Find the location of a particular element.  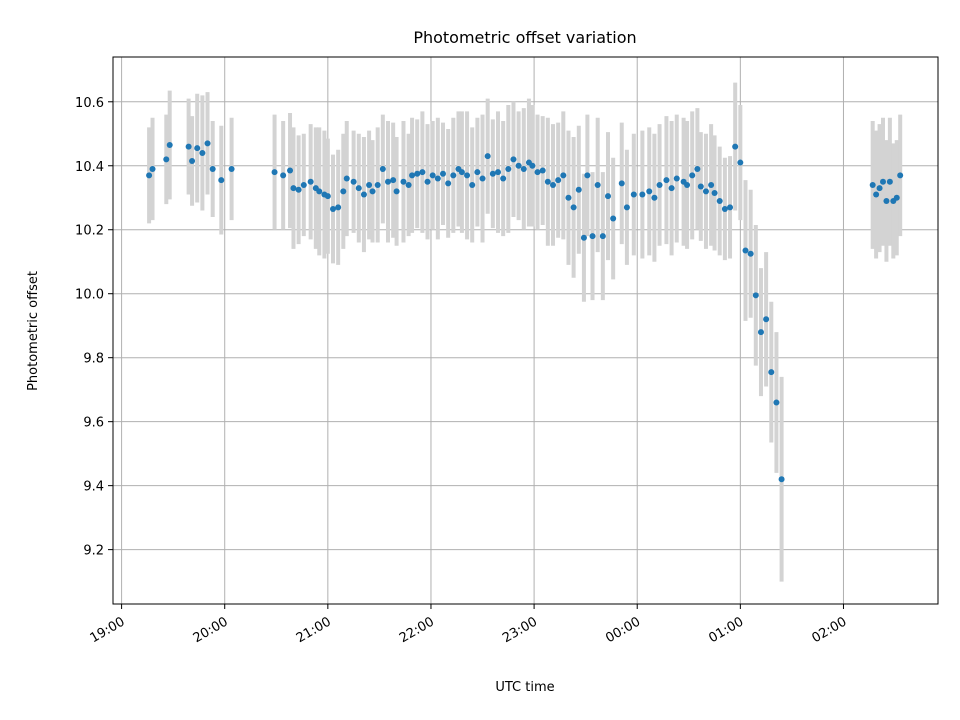

y-tick-label: 9.4 is located at coordinates (93, 487).